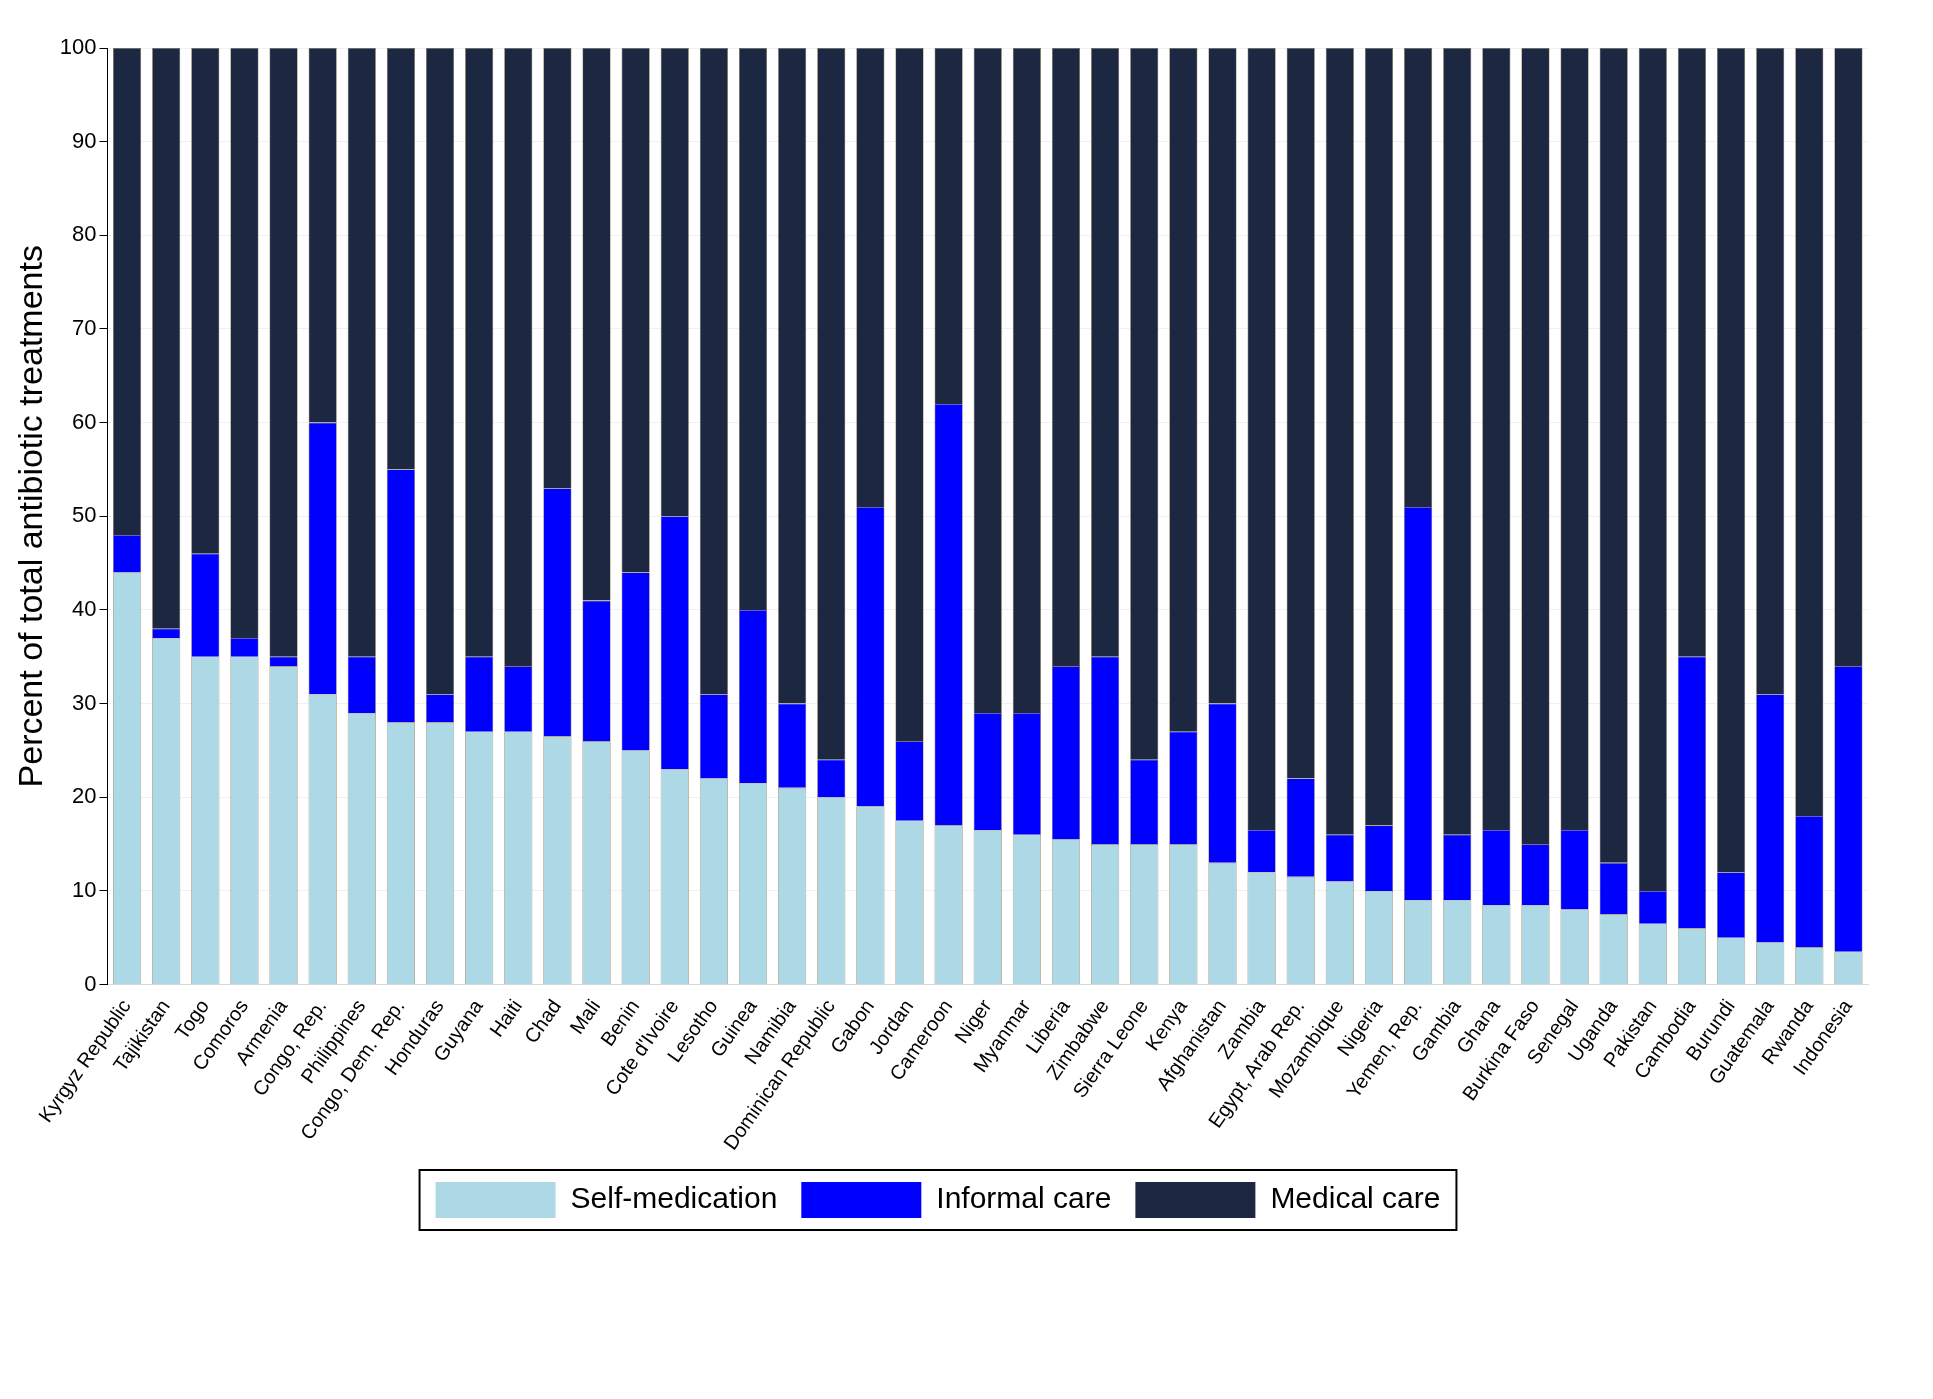 Image resolution: width=1933 pixels, height=1399 pixels. Describe the element at coordinates (84, 515) in the screenshot. I see `y-tick-label: 50` at that location.